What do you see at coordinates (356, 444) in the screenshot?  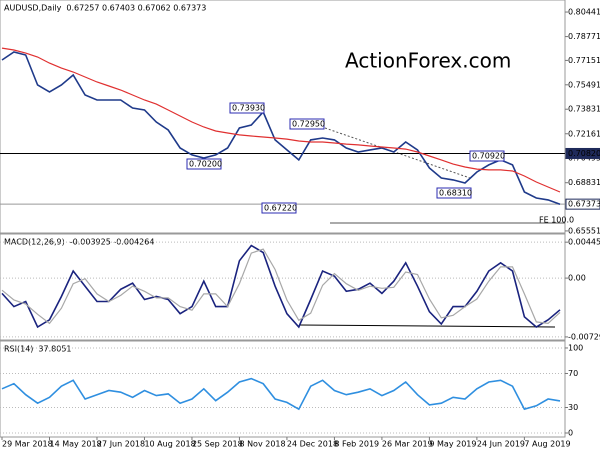 I see `x-tick-label: 8 Feb 2019` at bounding box center [356, 444].